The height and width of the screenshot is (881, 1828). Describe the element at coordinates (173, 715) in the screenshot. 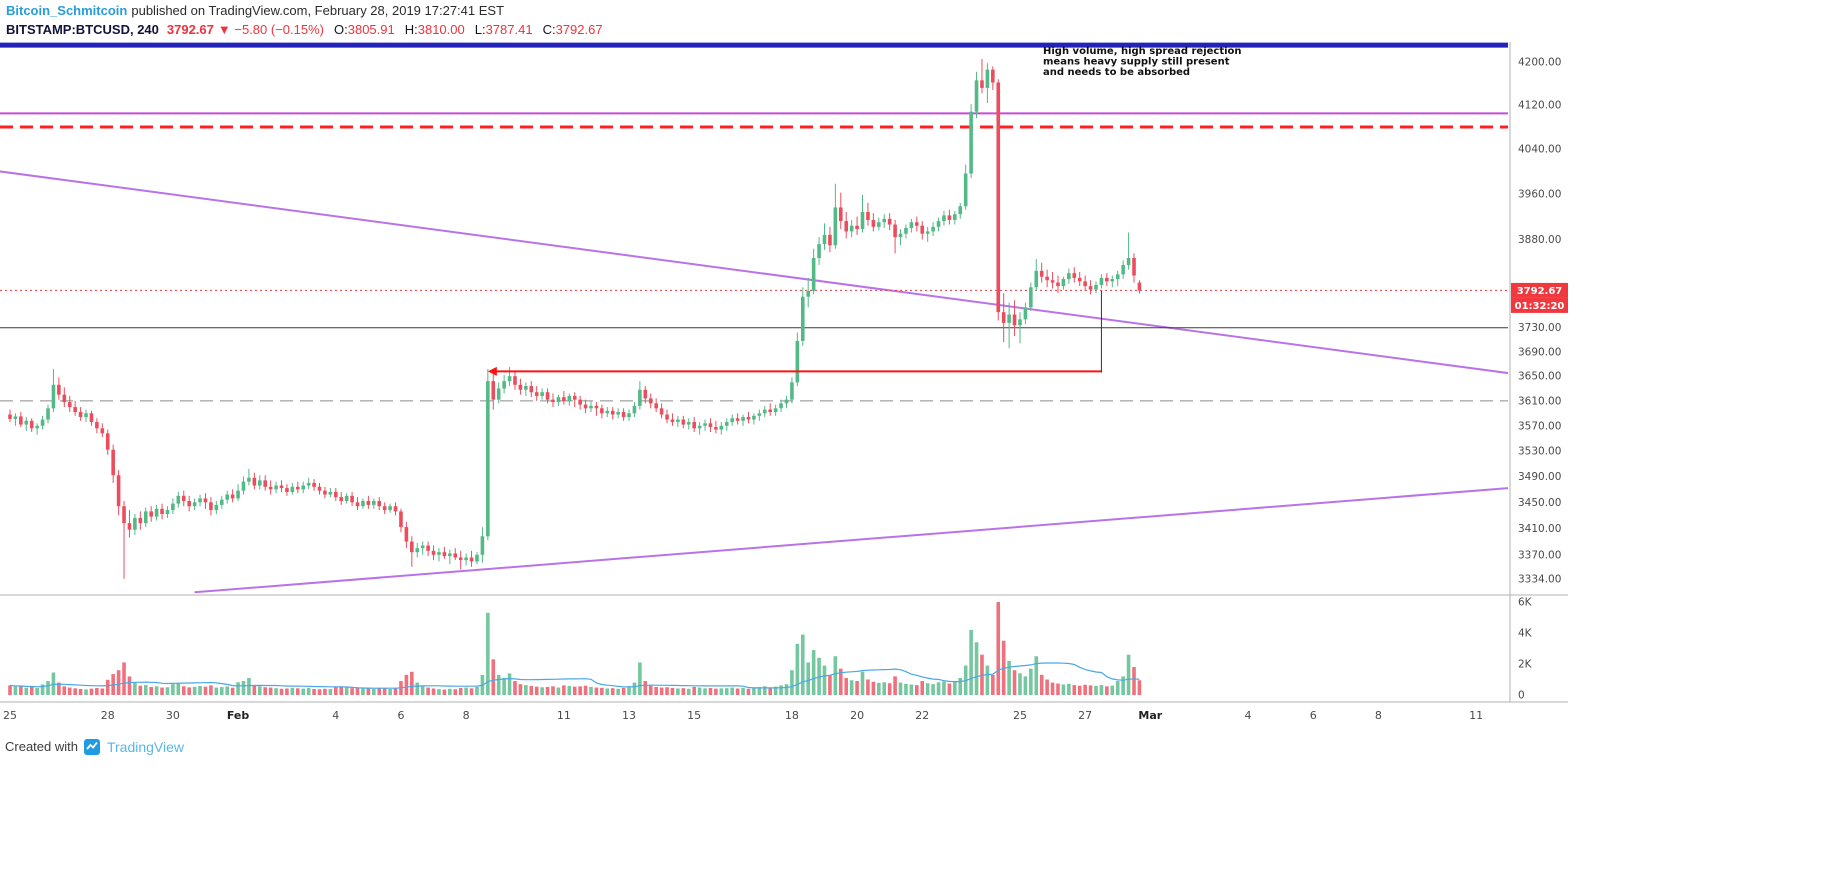

I see `svg-text: 30` at that location.